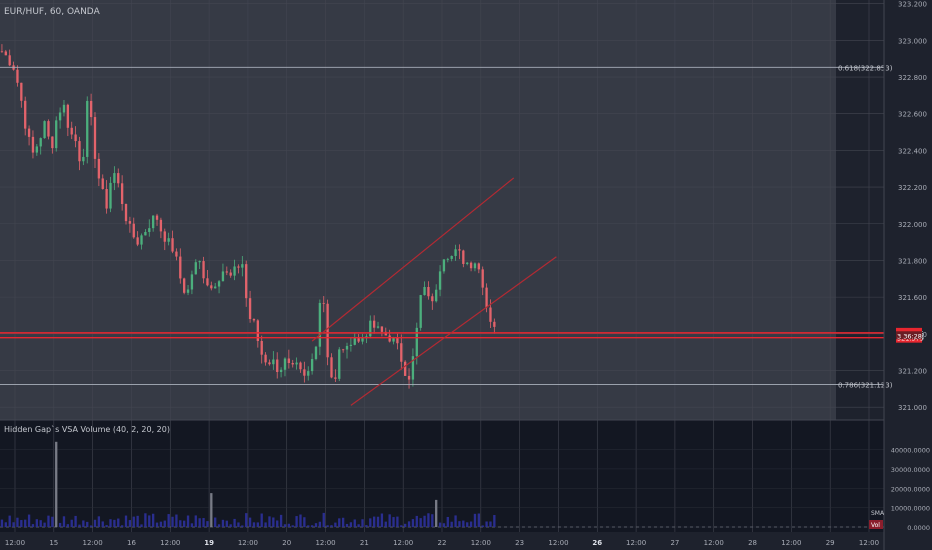 Image resolution: width=932 pixels, height=550 pixels. Describe the element at coordinates (519, 543) in the screenshot. I see `time-tick-label: 23` at that location.